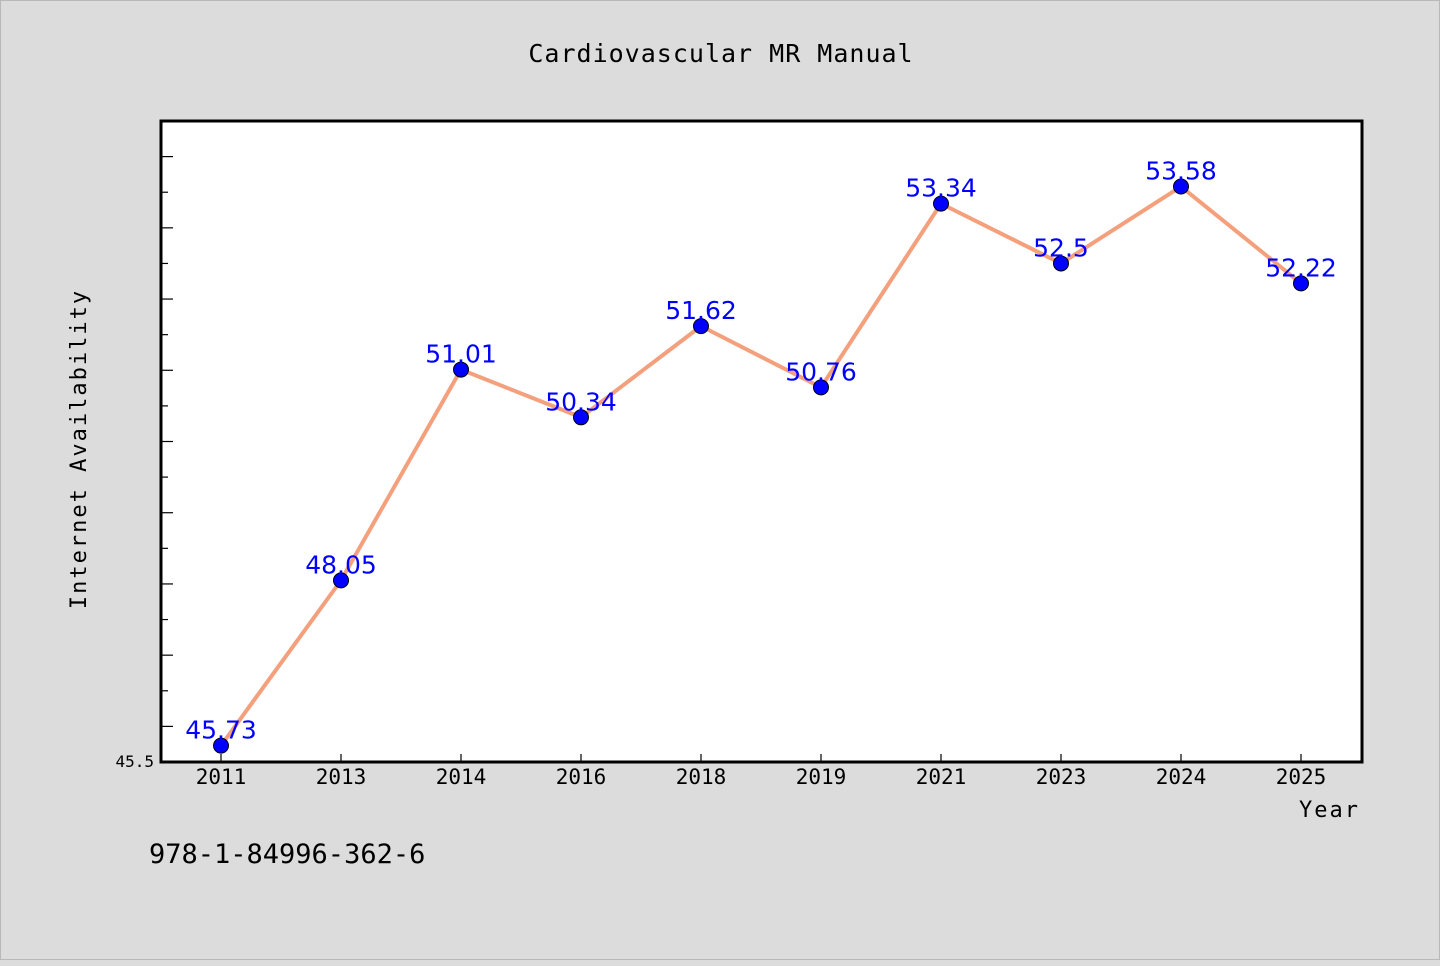 Image resolution: width=1440 pixels, height=966 pixels. I want to click on data-label: 51.01, so click(461, 354).